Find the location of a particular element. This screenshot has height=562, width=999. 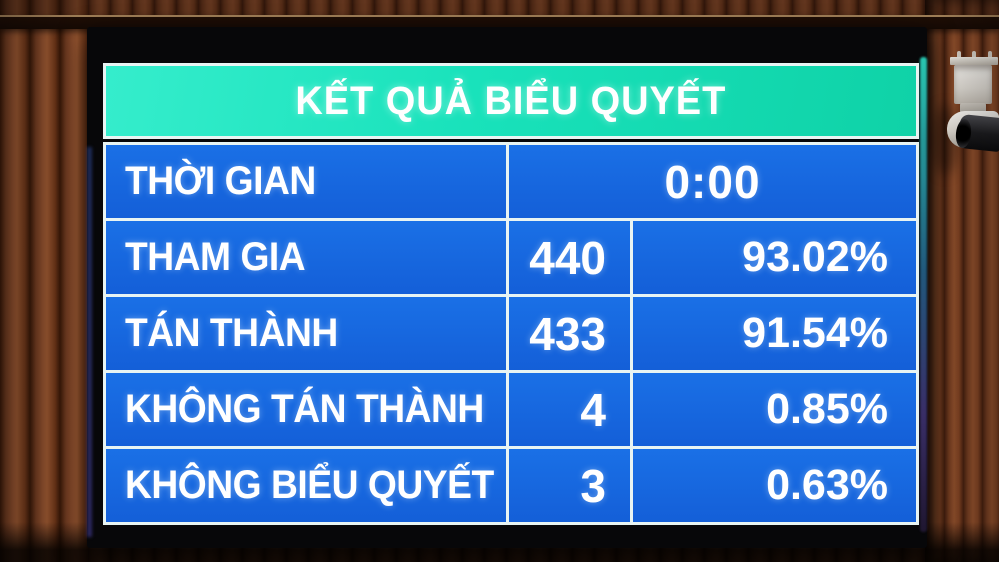

board-title-banner: KẾT QUẢ BIỂU QUYẾT is located at coordinates (511, 101).